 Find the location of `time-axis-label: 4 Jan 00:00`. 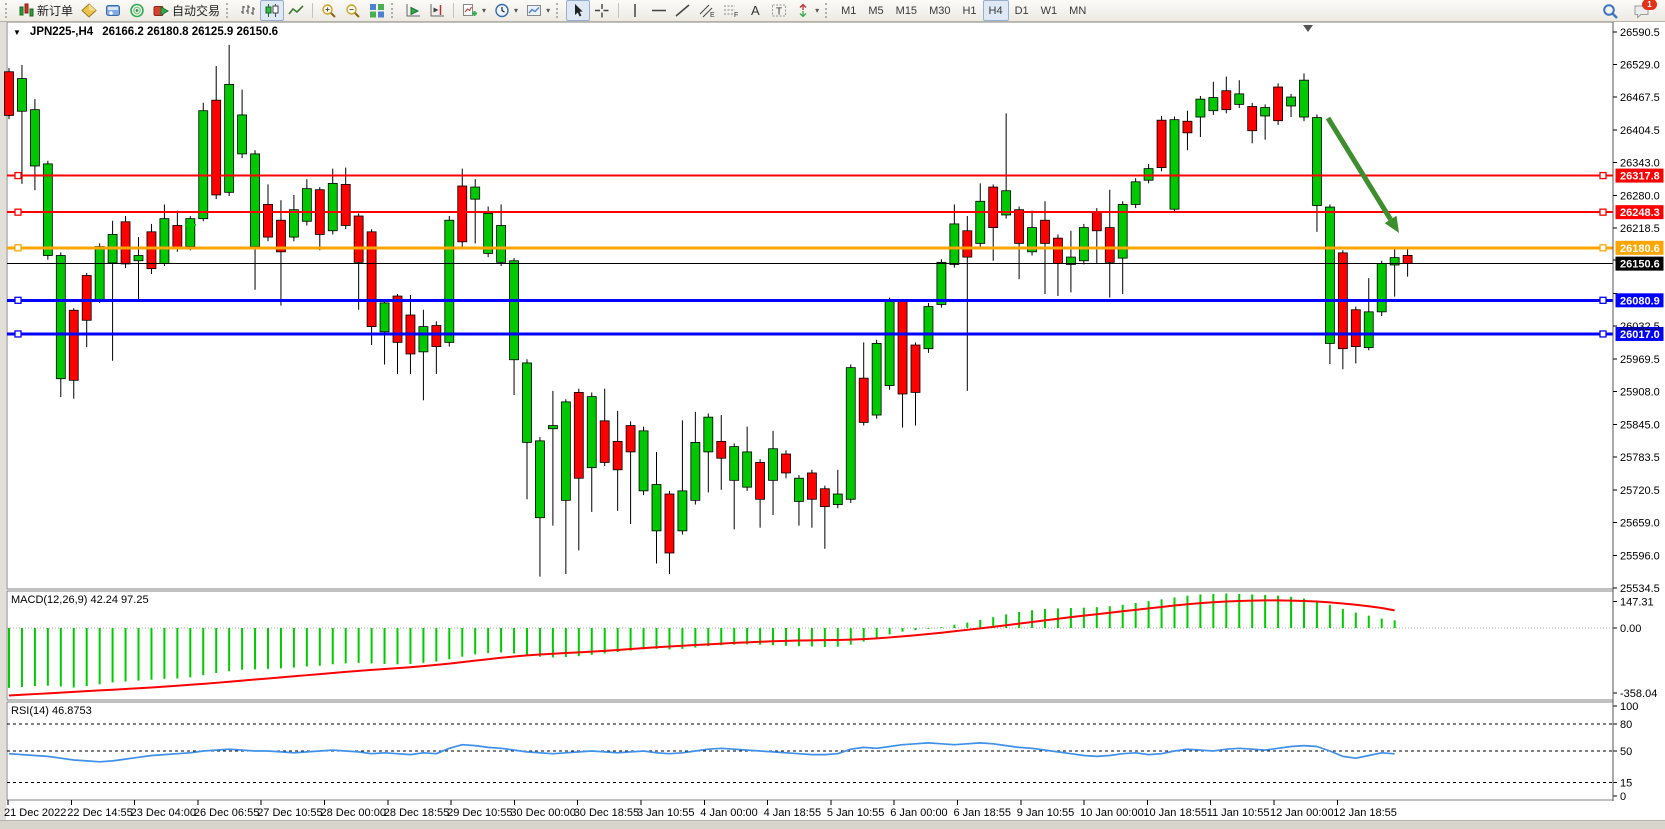

time-axis-label: 4 Jan 00:00 is located at coordinates (729, 813).